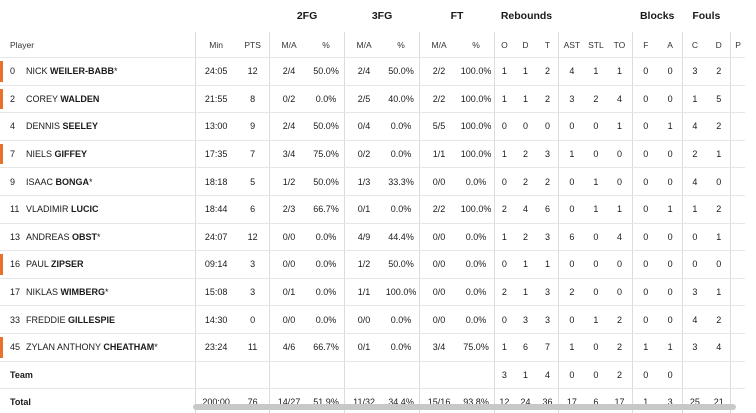  Describe the element at coordinates (719, 237) in the screenshot. I see `stat-fouls-d: 1` at that location.